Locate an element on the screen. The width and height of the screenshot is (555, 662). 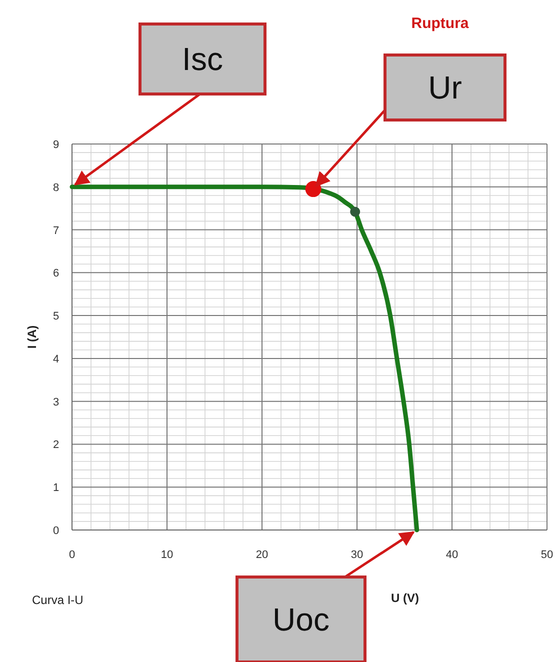
text: Ruptura is located at coordinates (440, 23).